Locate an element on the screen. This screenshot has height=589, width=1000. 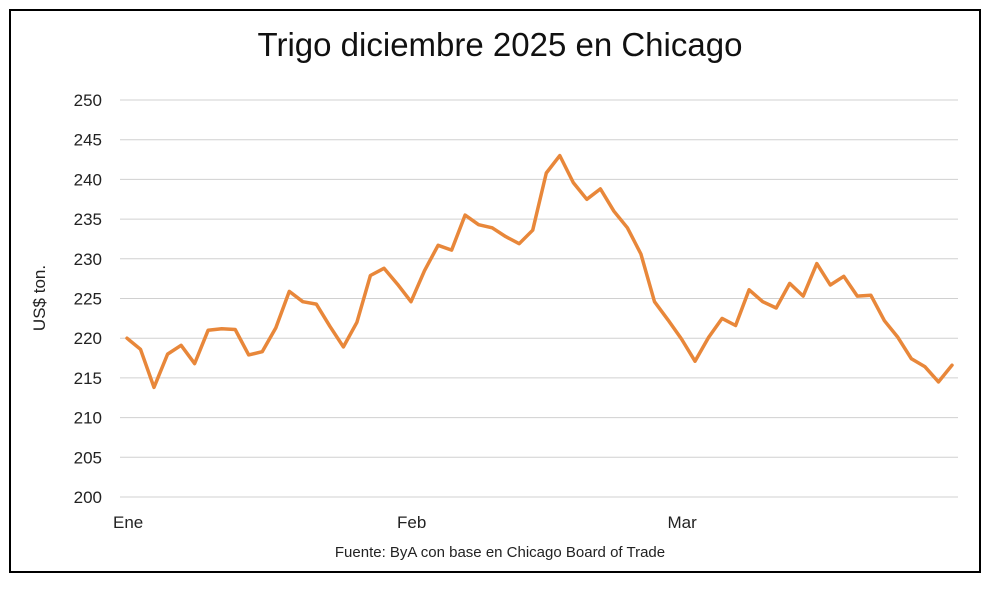
x-tick-label: Ene is located at coordinates (128, 522).